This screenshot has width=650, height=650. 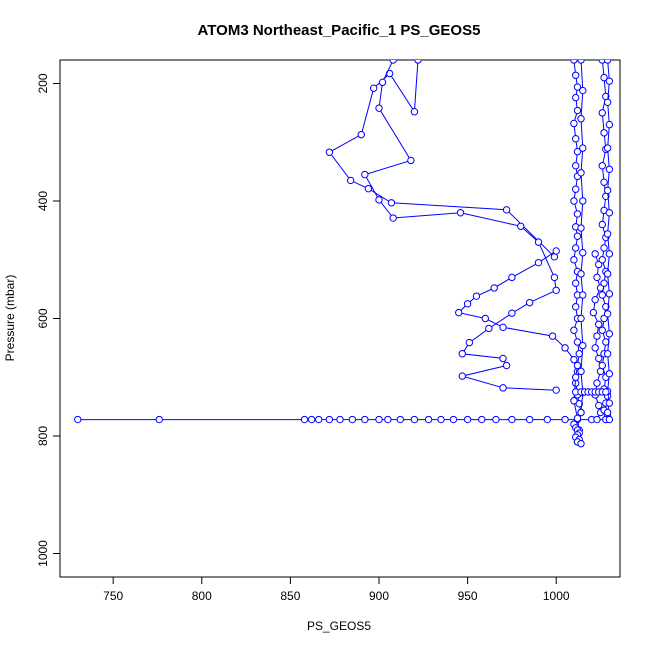 I want to click on x-tick-label: 1000, so click(x=556, y=596).